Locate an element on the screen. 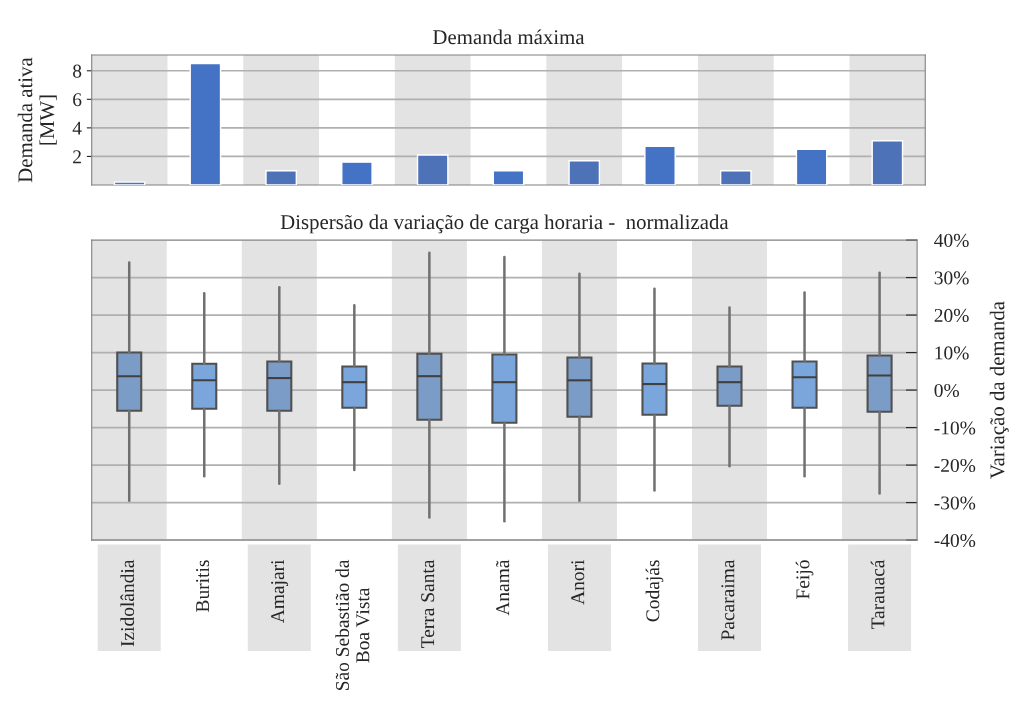  y-tick-label: 0% is located at coordinates (947, 390).